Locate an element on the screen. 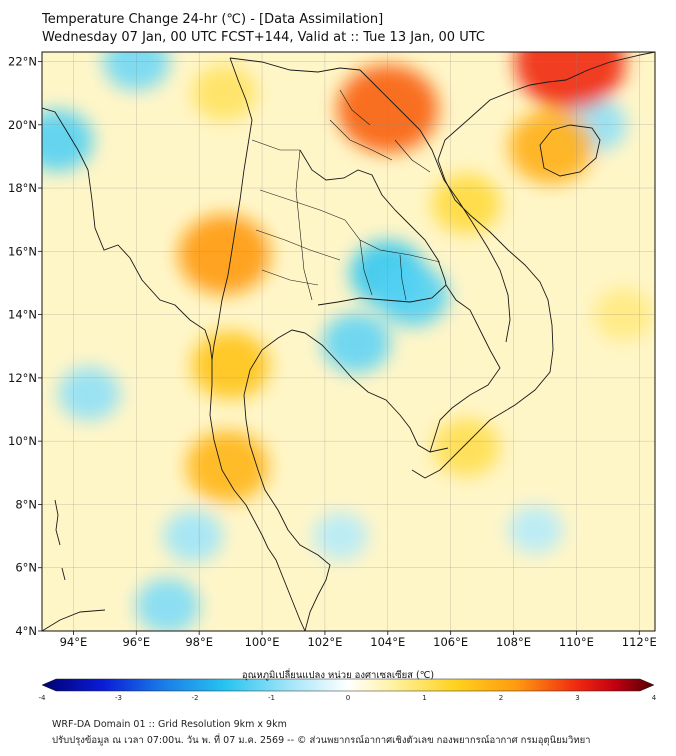 The image size is (676, 756). colorbar-tick-label: 3 is located at coordinates (577, 698).